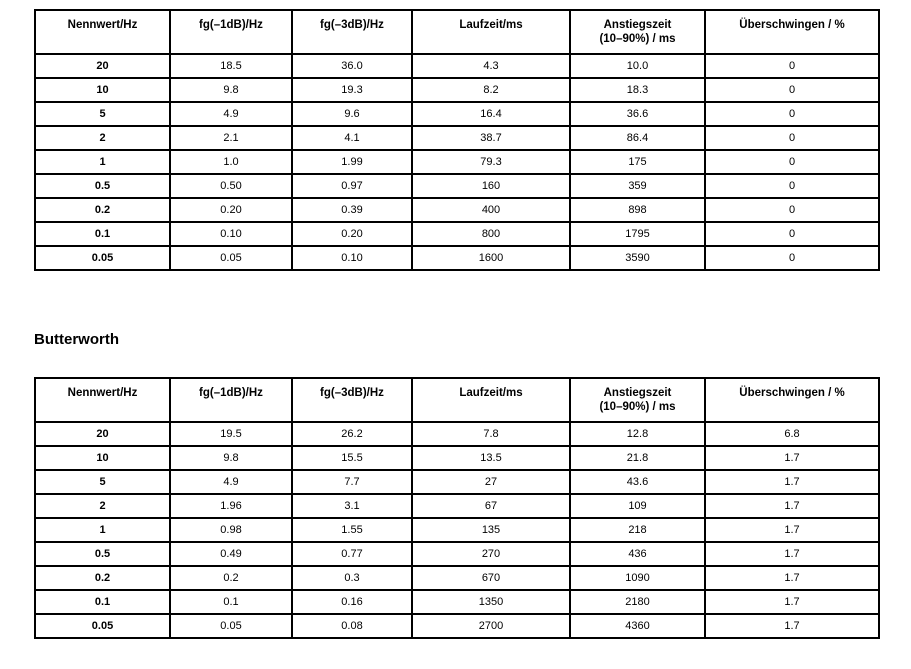  Describe the element at coordinates (637, 626) in the screenshot. I see `table-cell: 4360` at that location.